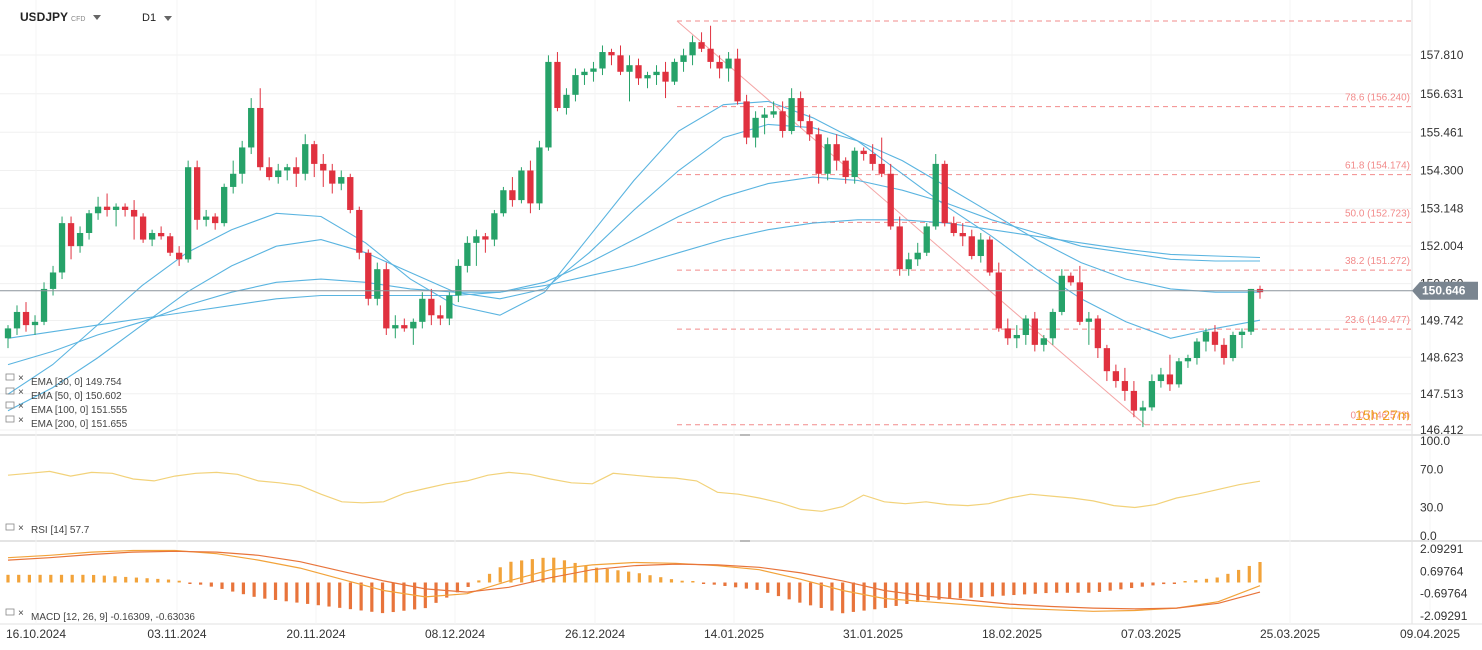 This screenshot has height=650, width=1482. I want to click on macd-tick-label: 2.09291, so click(1442, 549).